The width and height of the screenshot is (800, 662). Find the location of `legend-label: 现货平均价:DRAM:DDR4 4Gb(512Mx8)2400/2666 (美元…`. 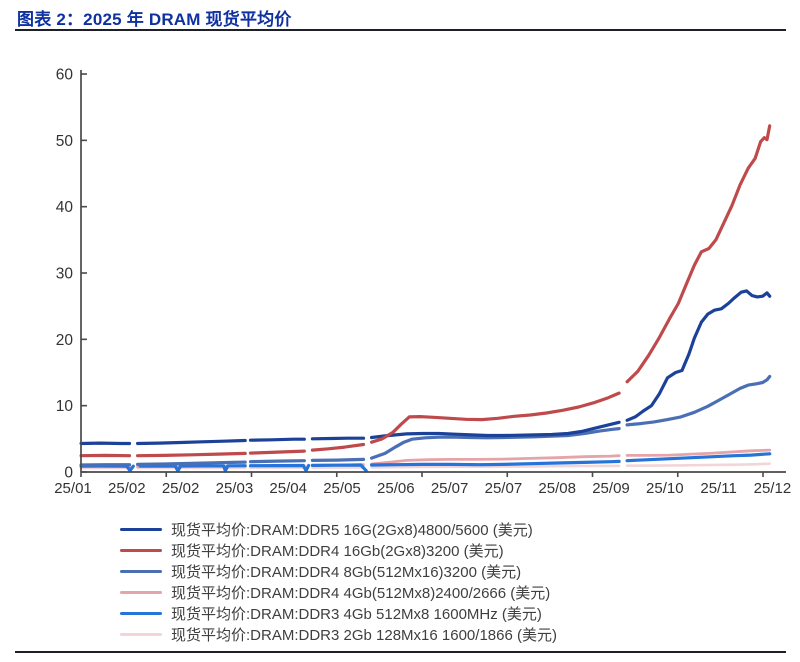

legend-label: 现货平均价:DRAM:DDR4 4Gb(512Mx8)2400/2666 (美元… is located at coordinates (361, 593).